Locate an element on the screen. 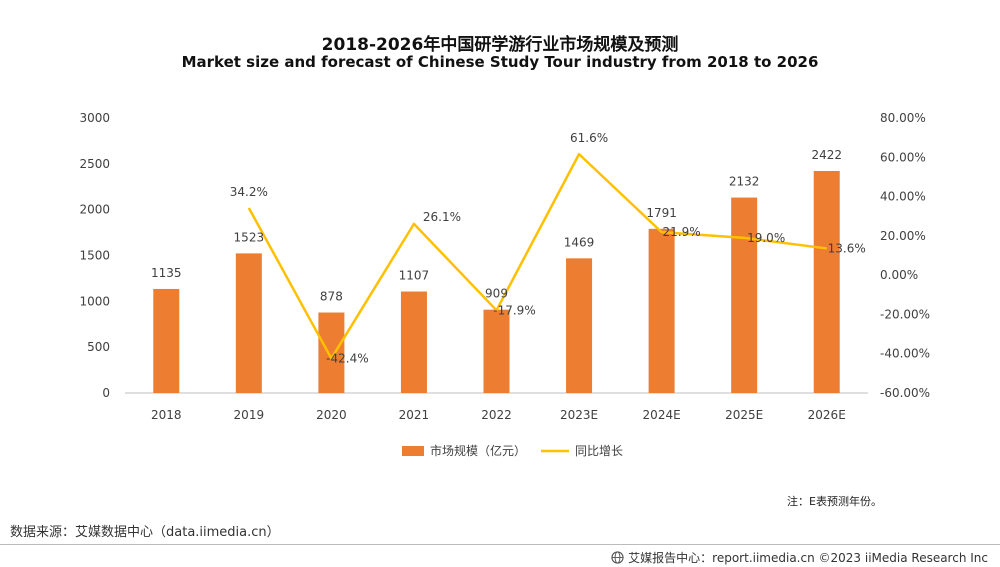 This screenshot has width=1000, height=567. x-tick-label: 2019 is located at coordinates (249, 415).